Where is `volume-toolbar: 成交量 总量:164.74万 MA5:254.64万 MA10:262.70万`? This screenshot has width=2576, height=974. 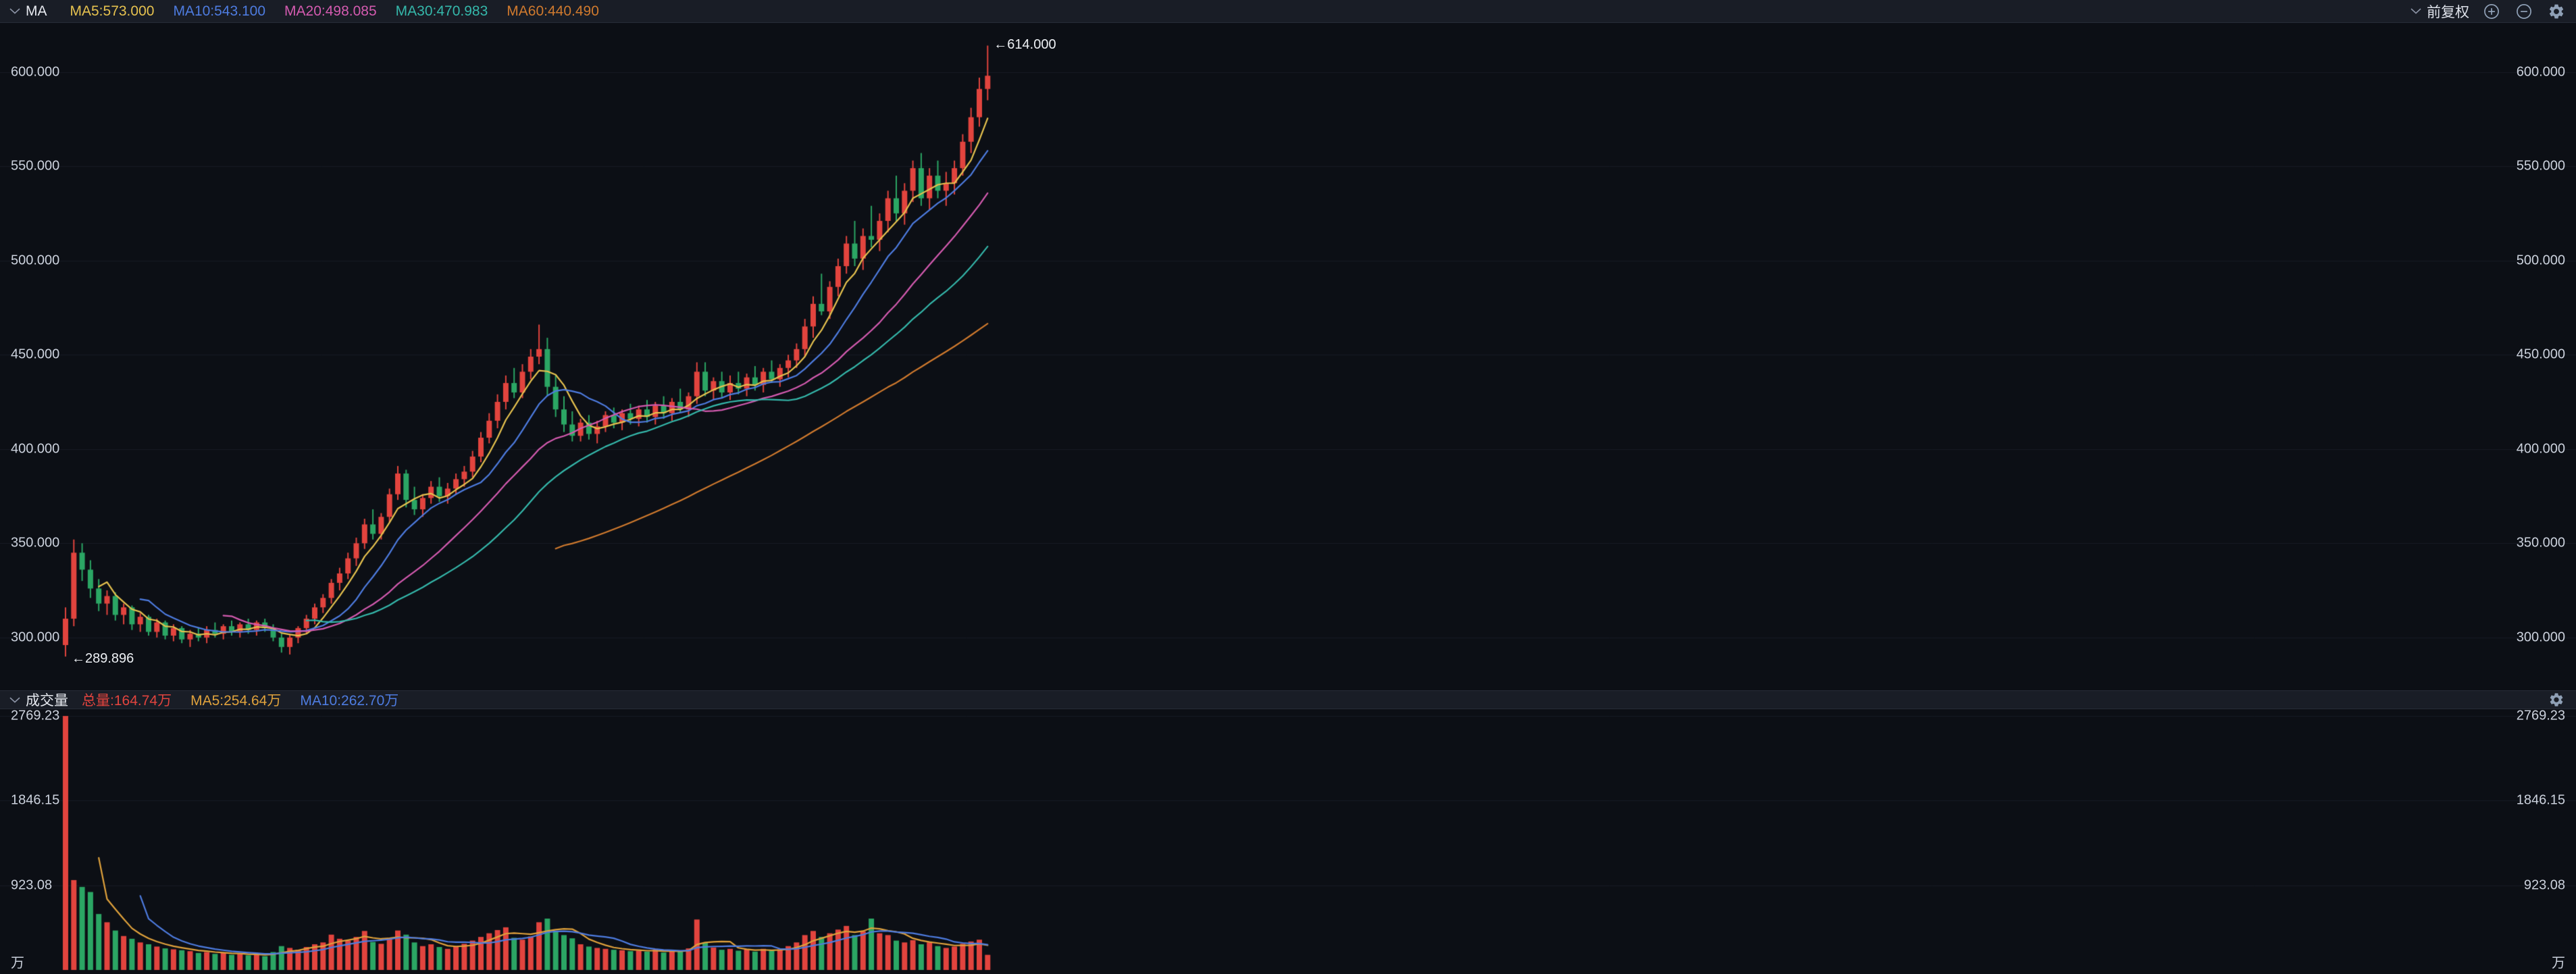 volume-toolbar: 成交量 总量:164.74万 MA5:254.64万 MA10:262.70万 is located at coordinates (1288, 700).